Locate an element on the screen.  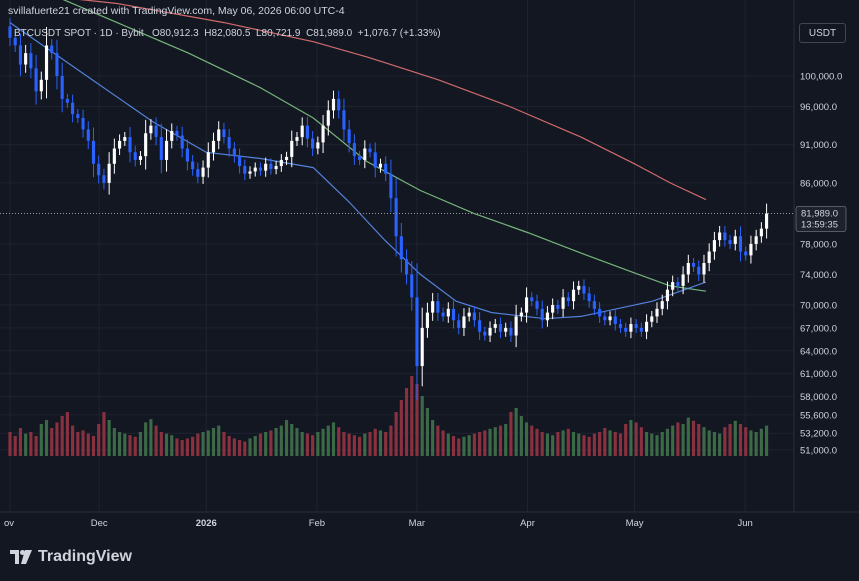
footer is located at coordinates (429, 560).